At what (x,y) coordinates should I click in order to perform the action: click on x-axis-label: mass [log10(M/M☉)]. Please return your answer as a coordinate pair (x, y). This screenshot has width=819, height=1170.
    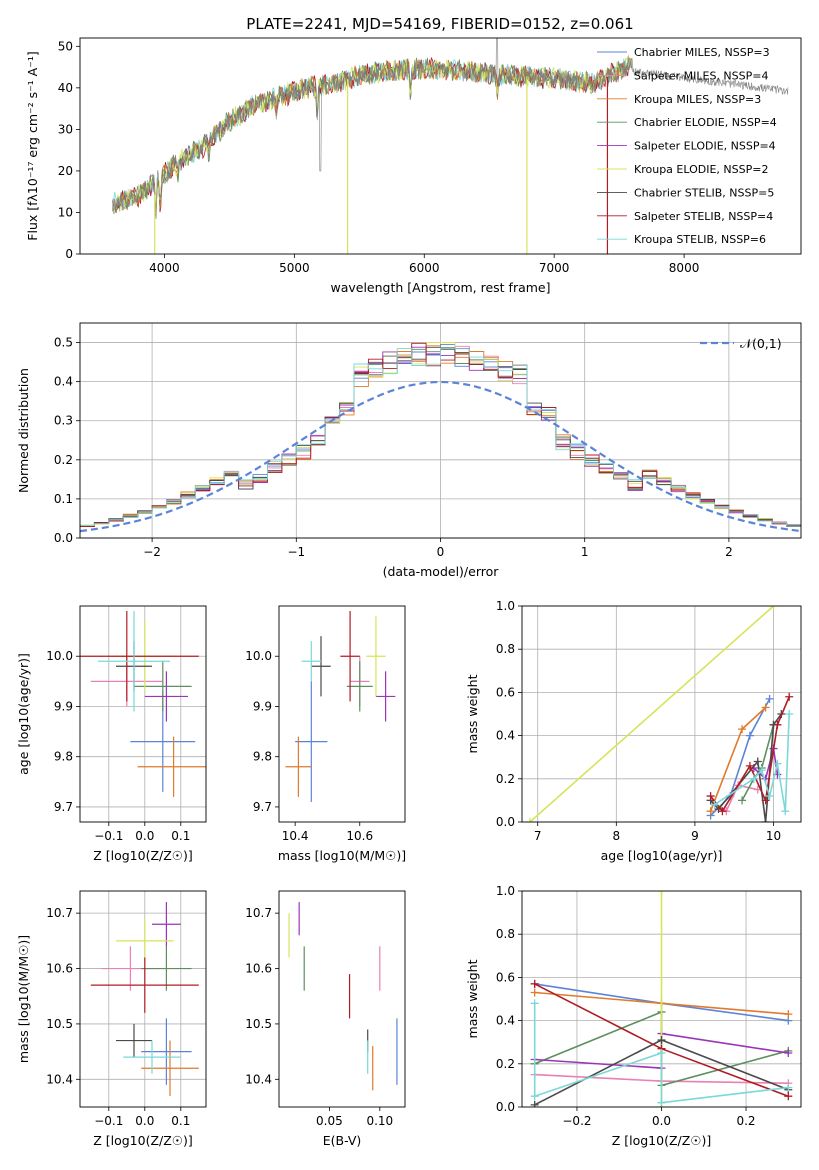
    Looking at the image, I should click on (342, 855).